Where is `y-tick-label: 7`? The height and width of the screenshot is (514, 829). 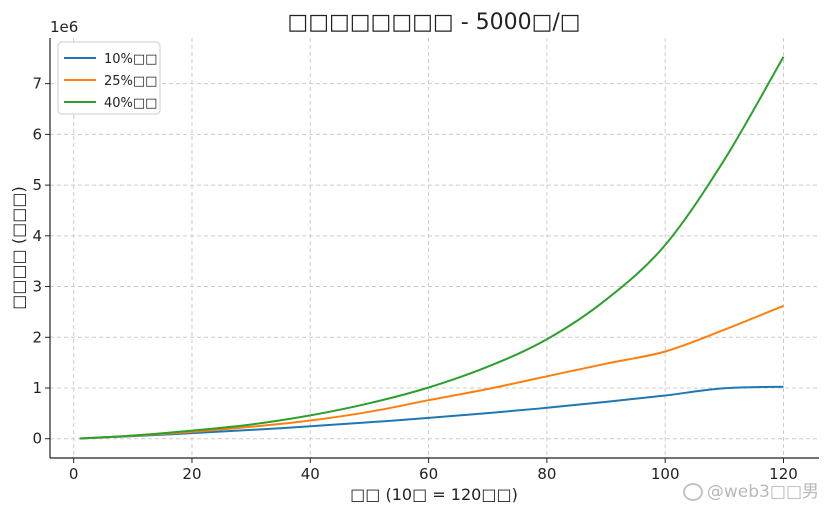
y-tick-label: 7 is located at coordinates (37, 84).